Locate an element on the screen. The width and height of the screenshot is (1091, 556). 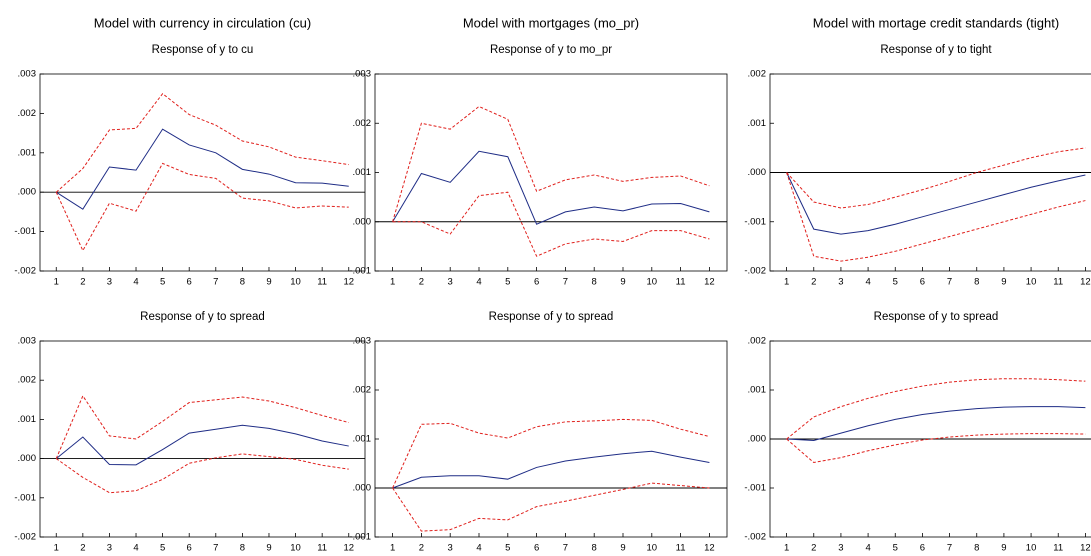
panel-title: Response of y to tight is located at coordinates (936, 50).